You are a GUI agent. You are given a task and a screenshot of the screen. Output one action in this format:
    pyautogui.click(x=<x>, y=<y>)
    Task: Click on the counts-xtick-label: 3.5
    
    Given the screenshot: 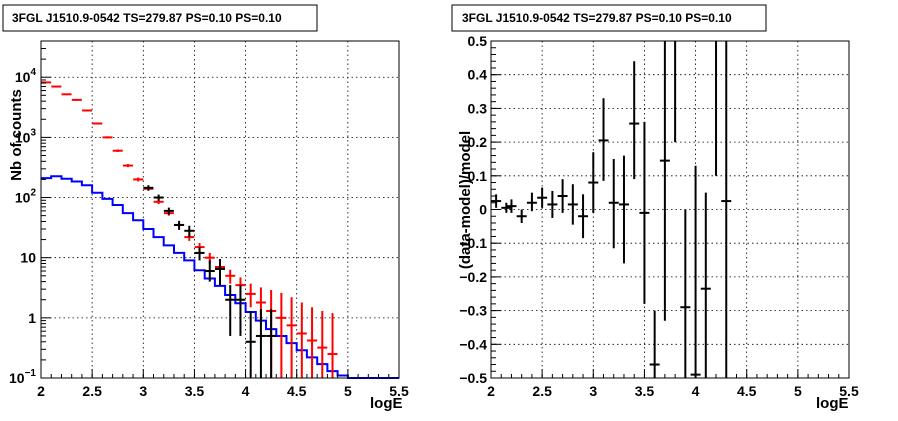 What is the action you would take?
    pyautogui.click(x=195, y=391)
    